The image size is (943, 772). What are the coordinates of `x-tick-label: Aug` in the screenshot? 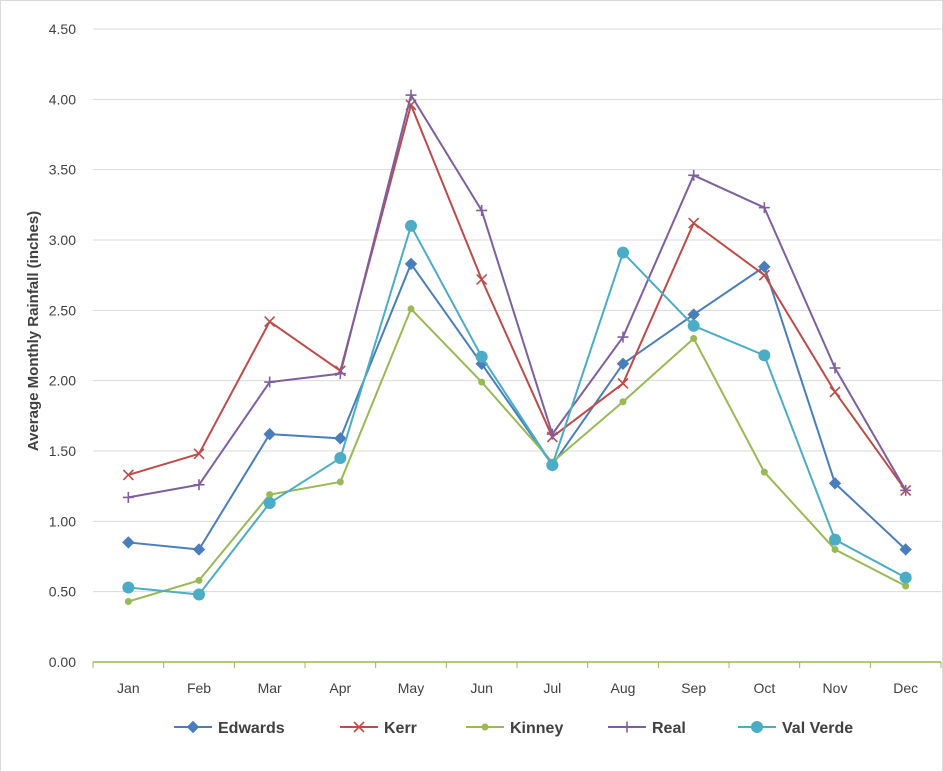 It's located at (623, 688).